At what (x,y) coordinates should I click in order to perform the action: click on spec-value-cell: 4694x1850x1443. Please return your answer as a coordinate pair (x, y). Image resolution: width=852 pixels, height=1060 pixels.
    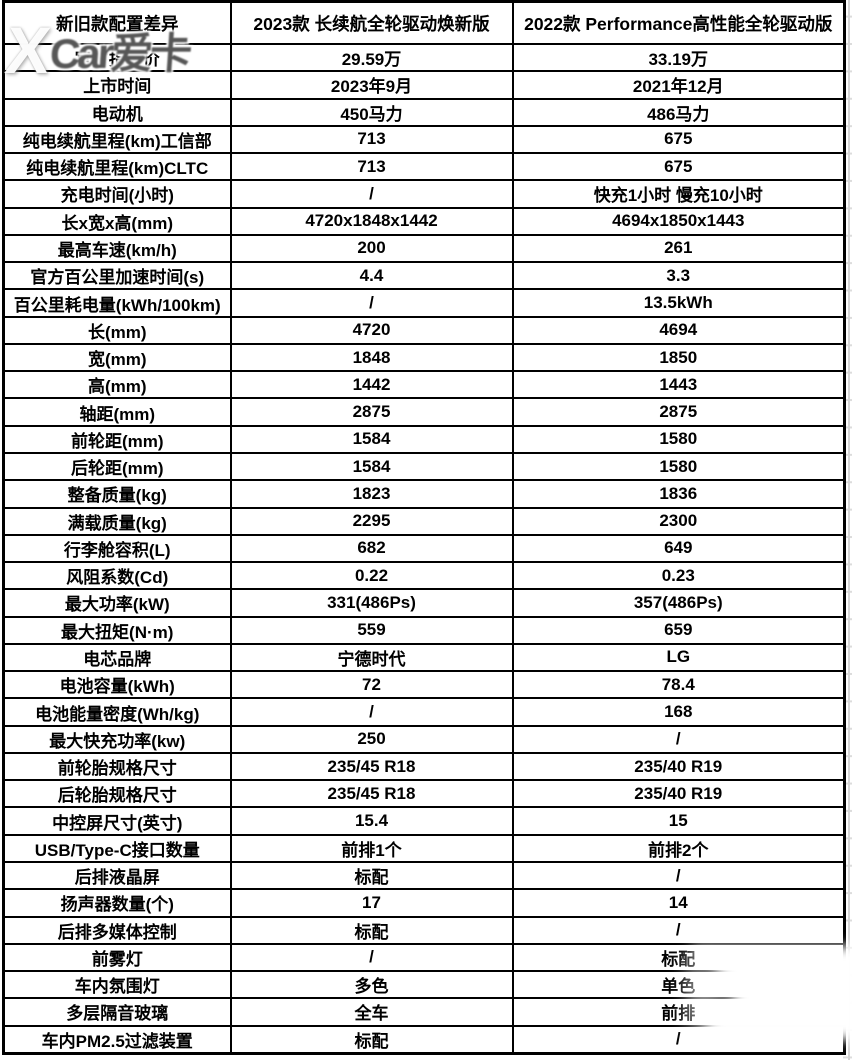
    Looking at the image, I should click on (678, 221).